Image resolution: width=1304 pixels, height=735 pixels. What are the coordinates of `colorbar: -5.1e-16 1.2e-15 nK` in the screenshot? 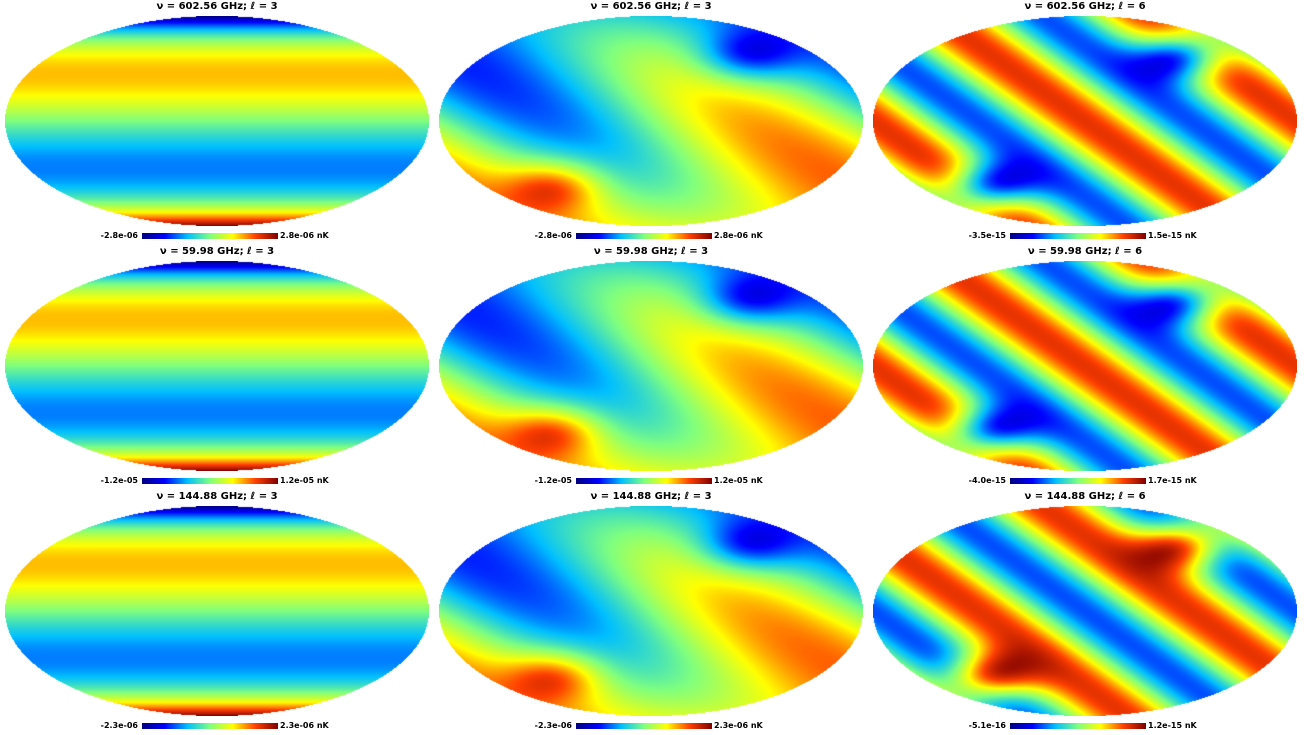 It's located at (1085, 727).